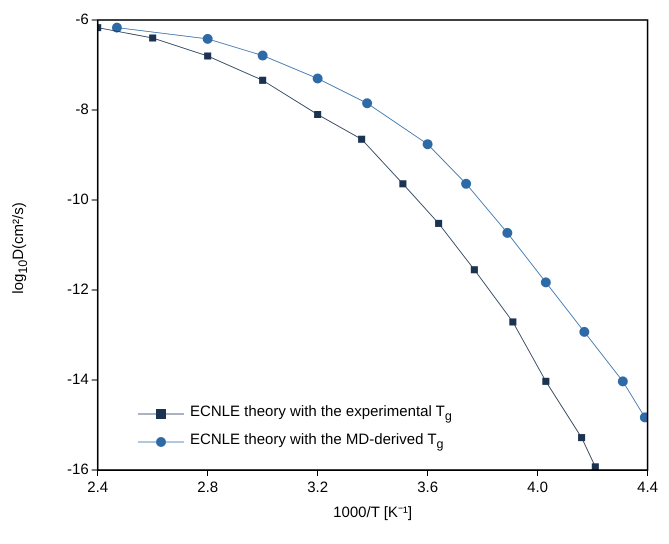 Image resolution: width=669 pixels, height=544 pixels. Describe the element at coordinates (77, 289) in the screenshot. I see `y-tick-label: -12` at that location.